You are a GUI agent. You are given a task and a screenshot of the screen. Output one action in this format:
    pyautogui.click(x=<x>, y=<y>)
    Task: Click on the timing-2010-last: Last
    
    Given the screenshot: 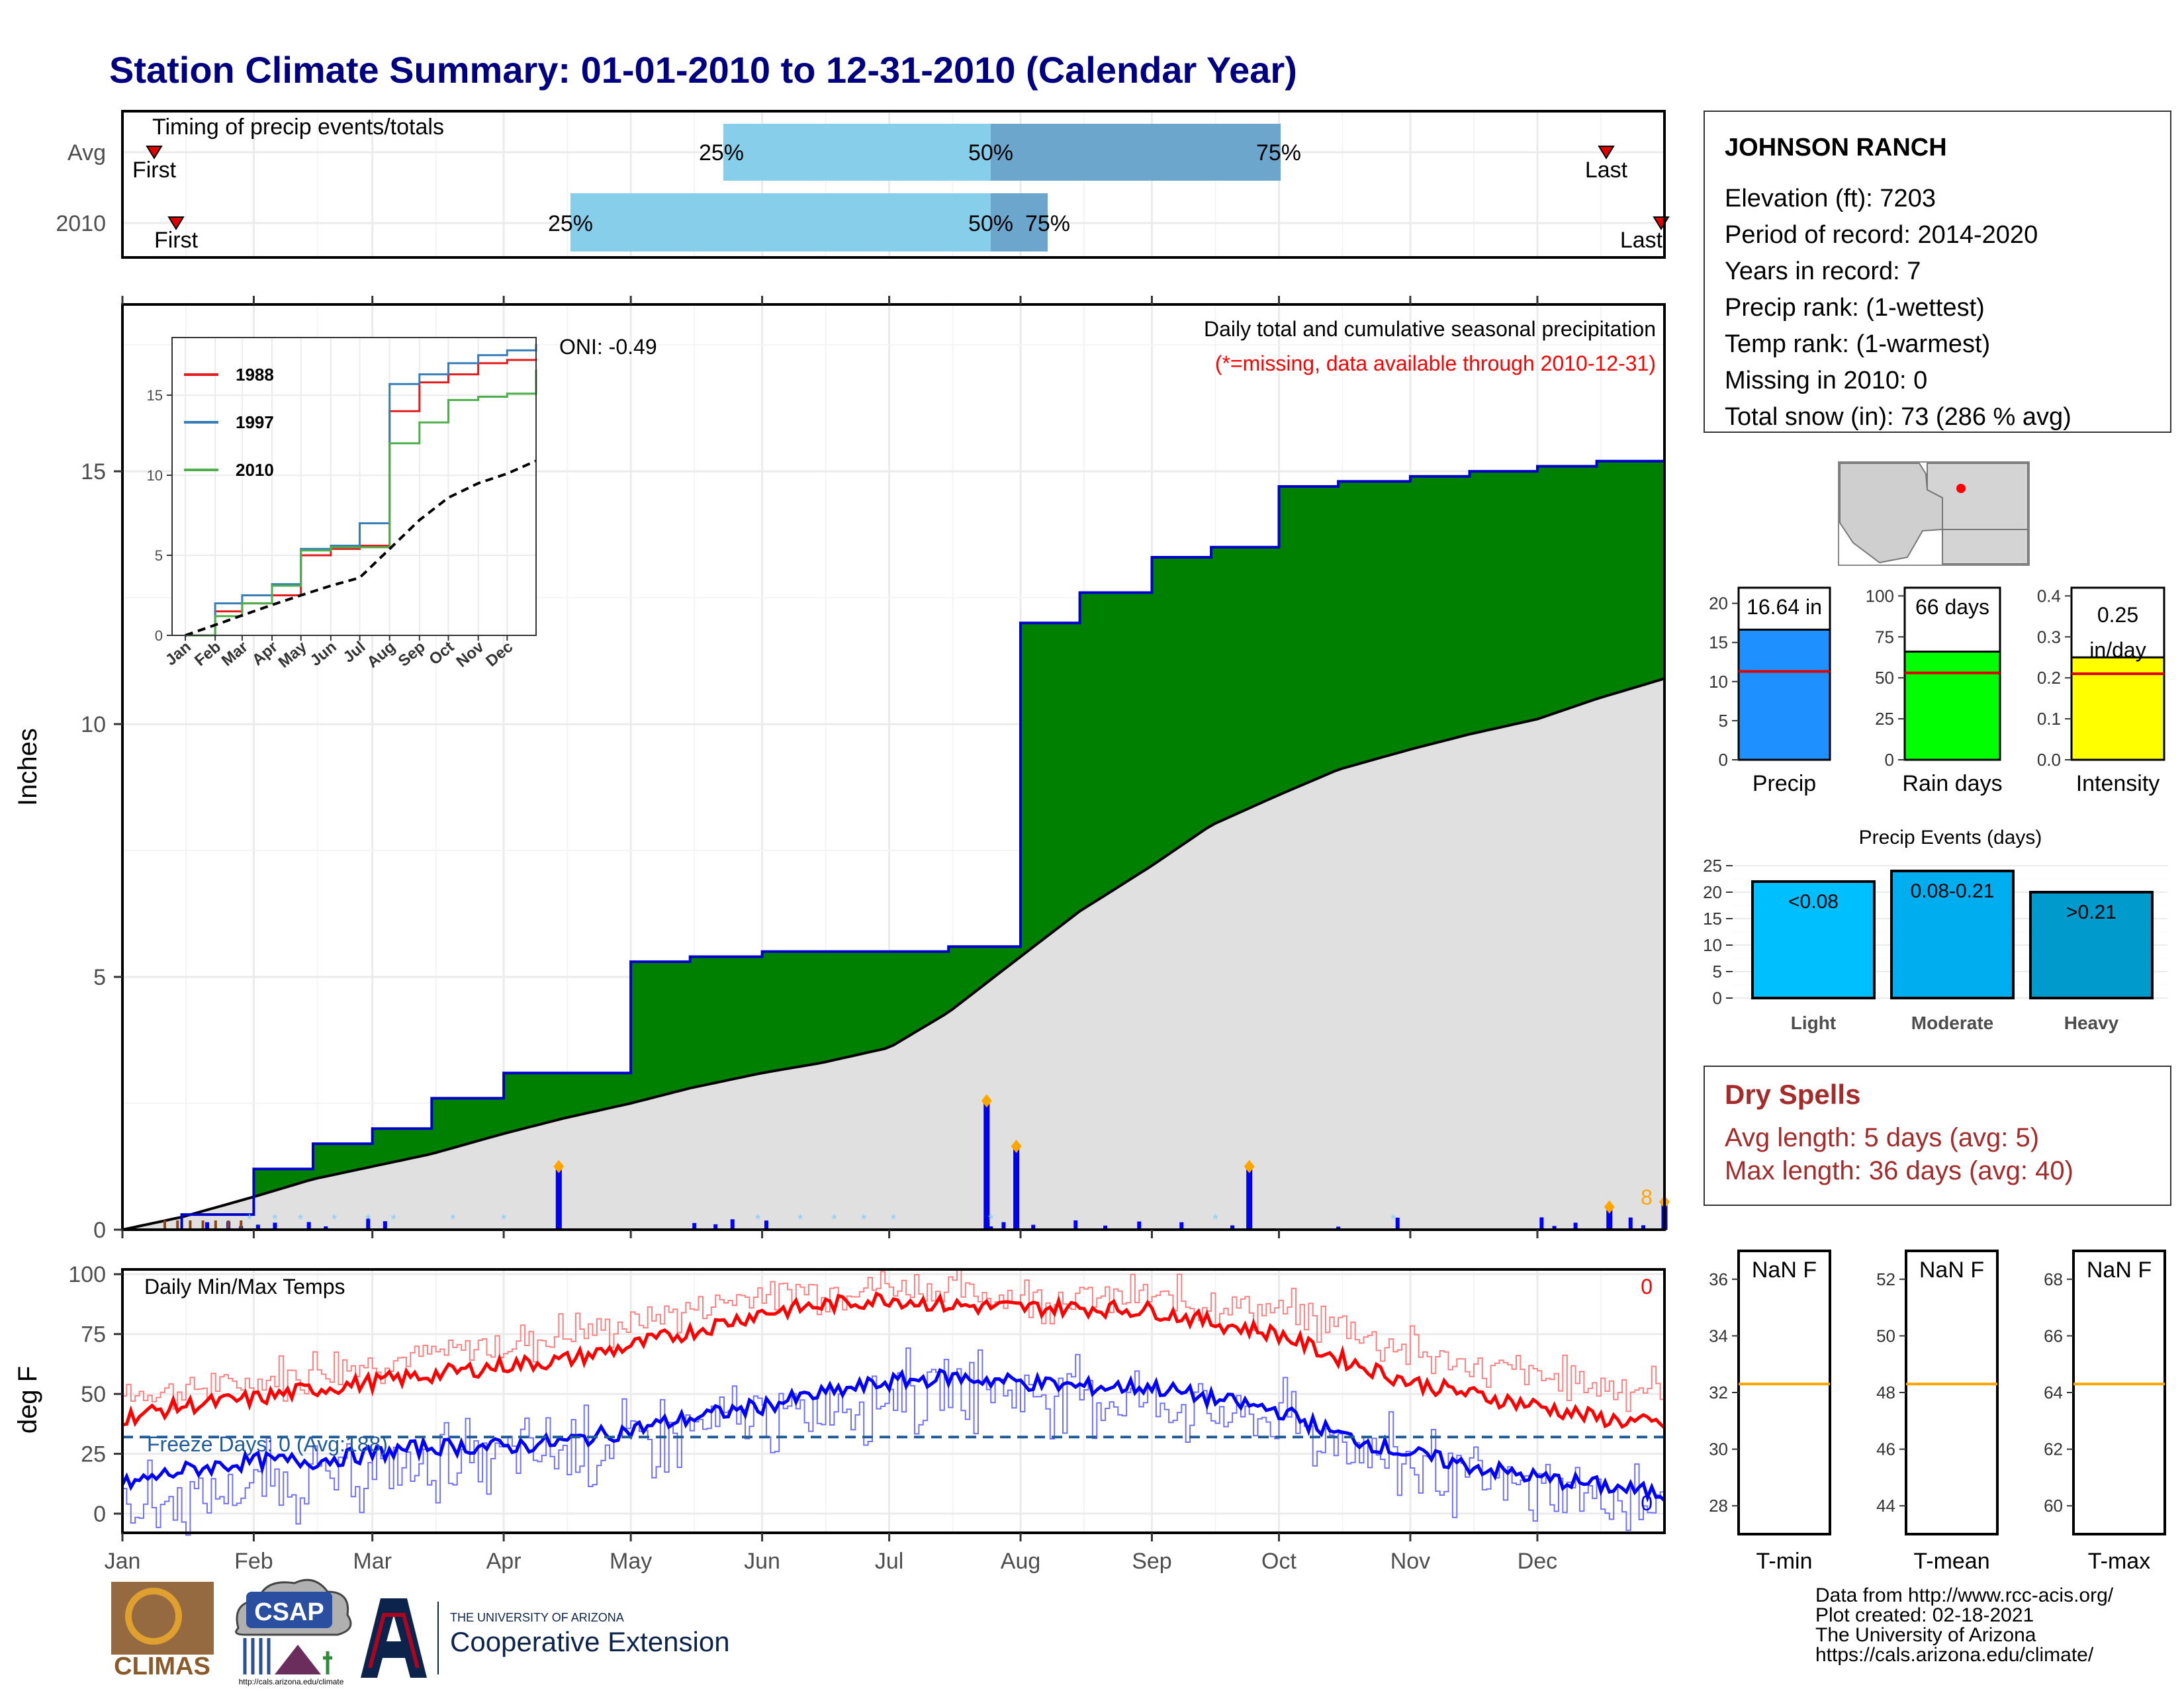 What is the action you would take?
    pyautogui.click(x=1641, y=241)
    